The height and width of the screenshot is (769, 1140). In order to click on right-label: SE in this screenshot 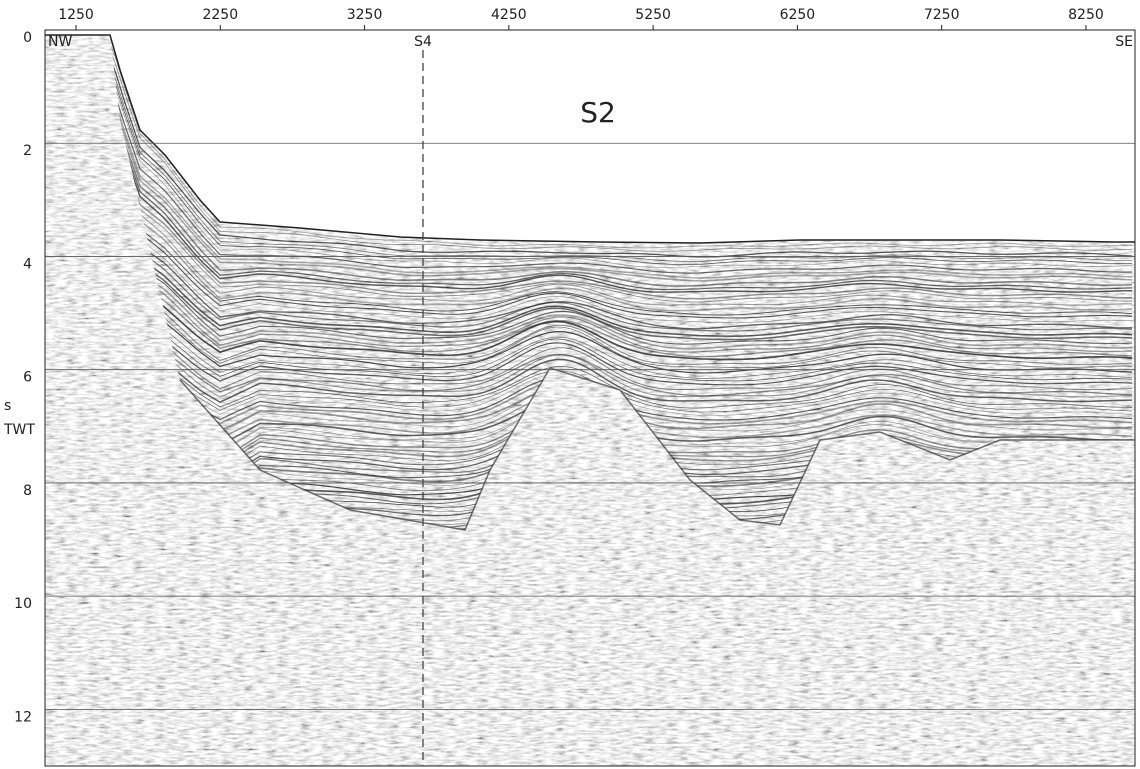, I will do `click(1124, 42)`.